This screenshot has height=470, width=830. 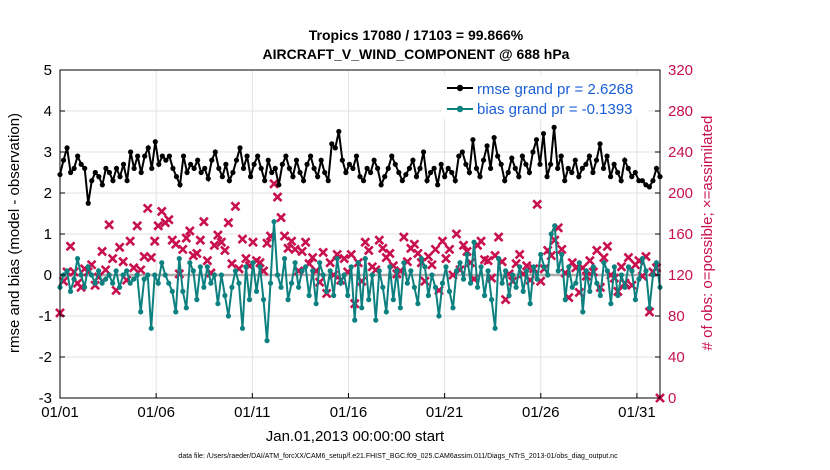 I want to click on y-tick-label: 4, so click(x=48, y=111).